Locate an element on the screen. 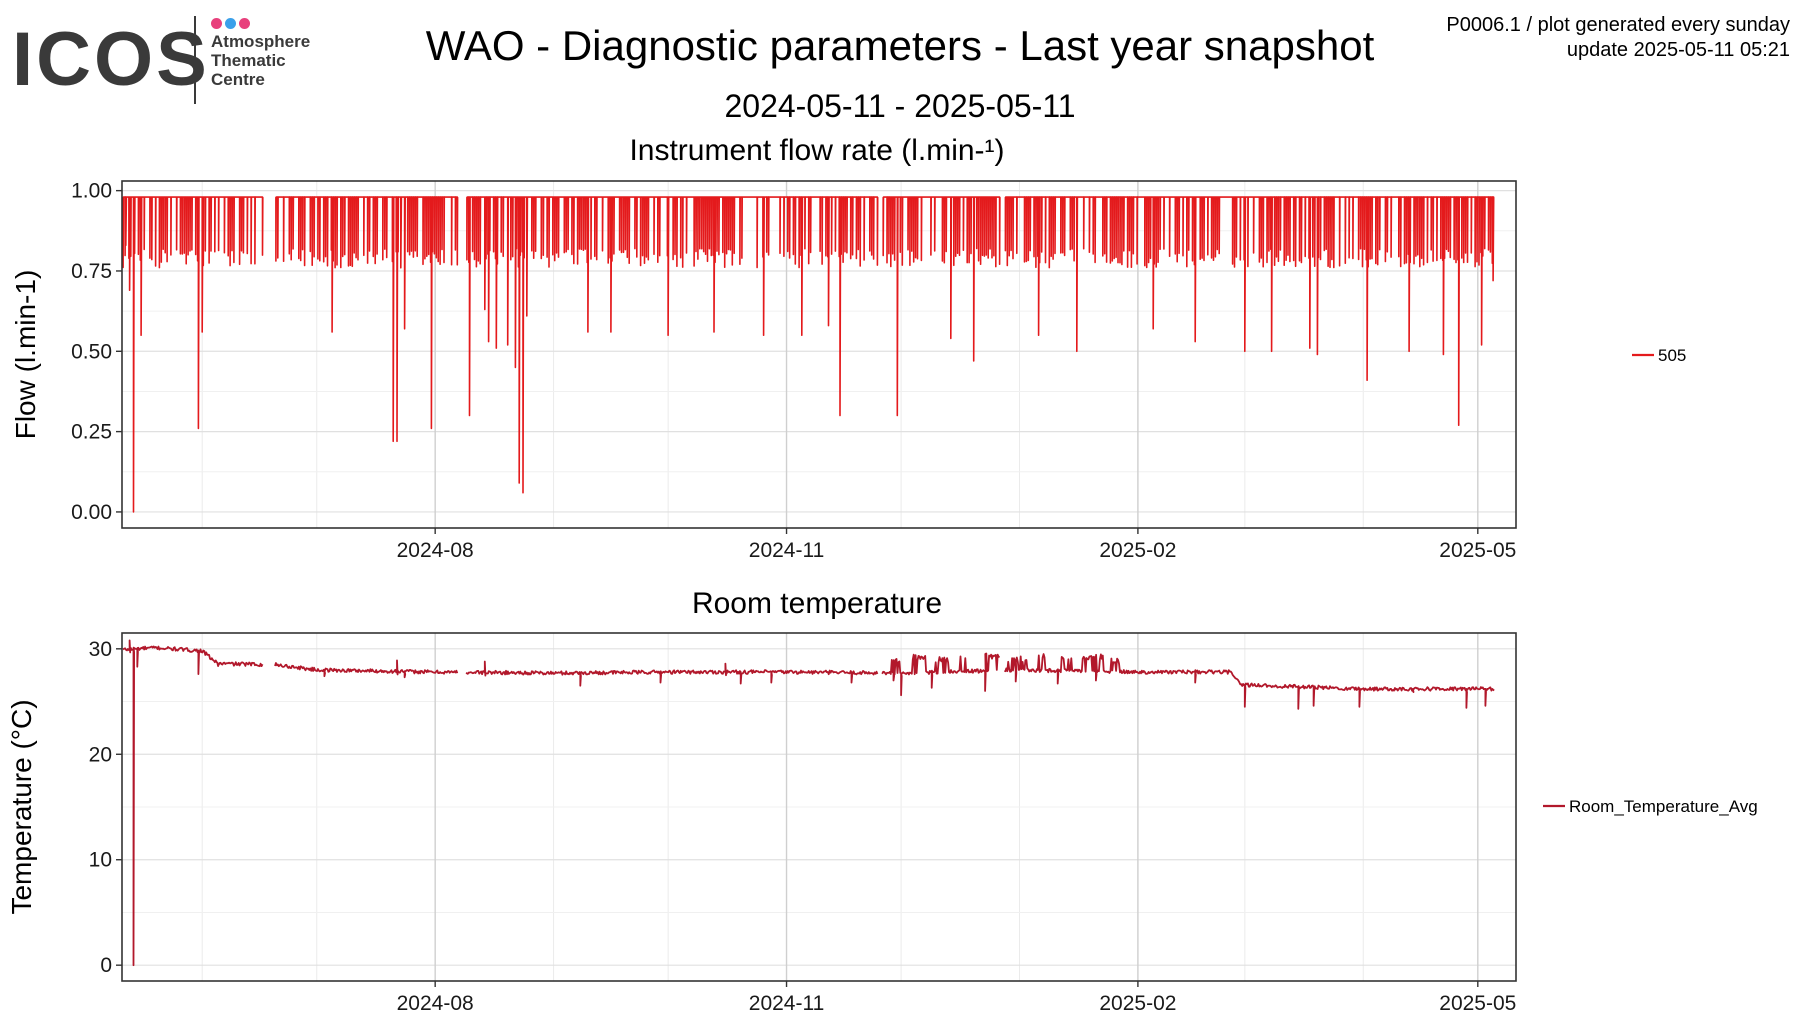 The height and width of the screenshot is (1020, 1800). y-tick-label: 10 is located at coordinates (100, 860).